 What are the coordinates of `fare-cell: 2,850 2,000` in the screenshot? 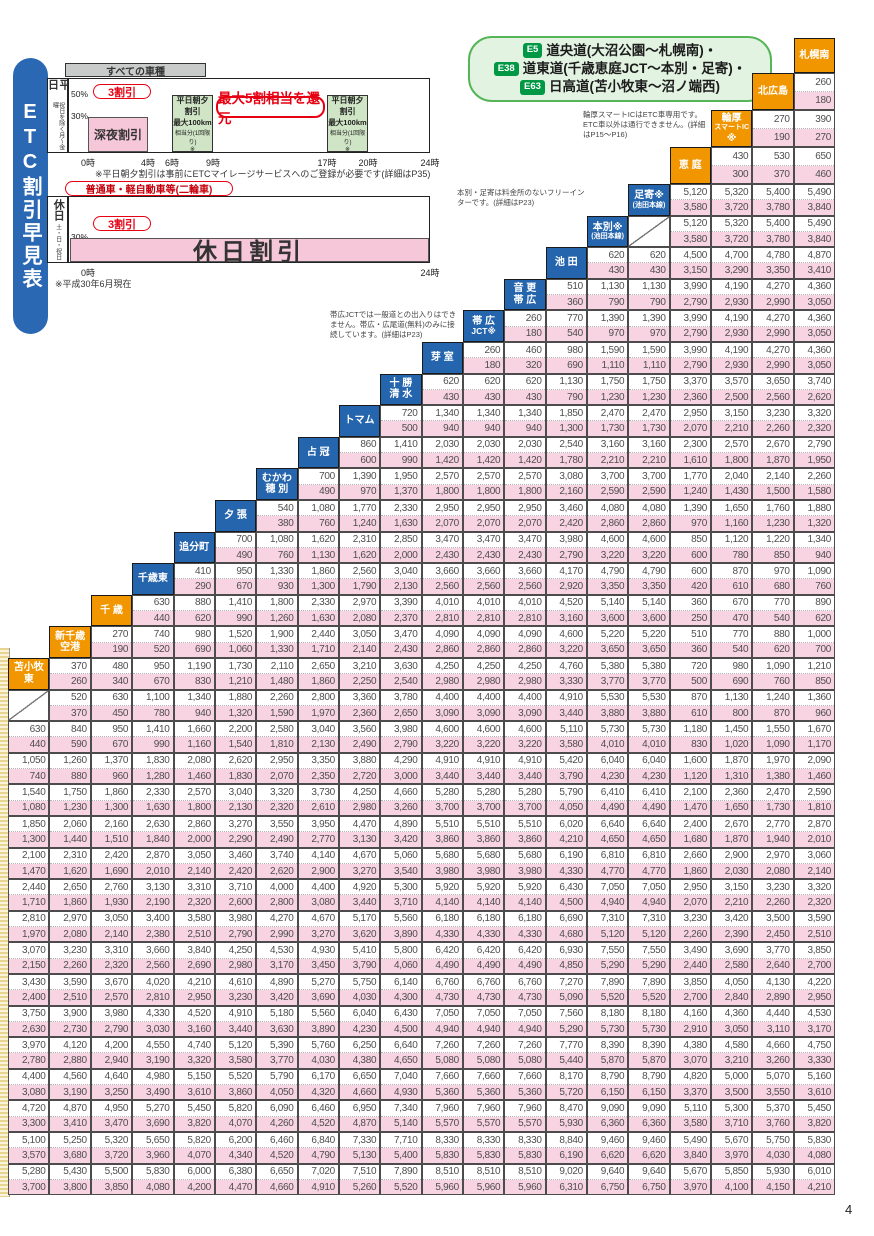 It's located at (401, 547).